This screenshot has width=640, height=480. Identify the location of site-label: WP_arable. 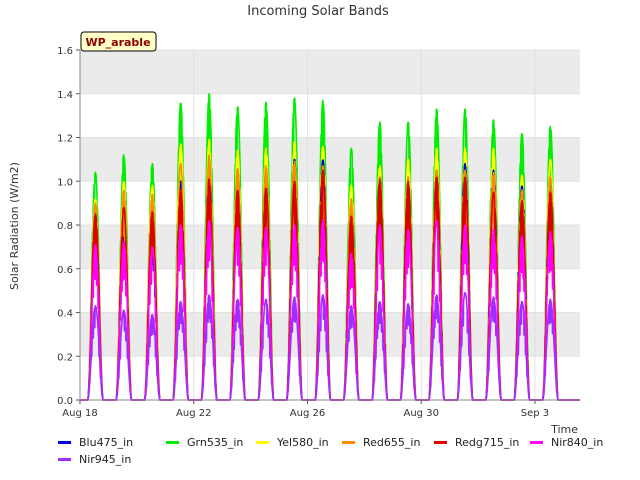
(117, 42).